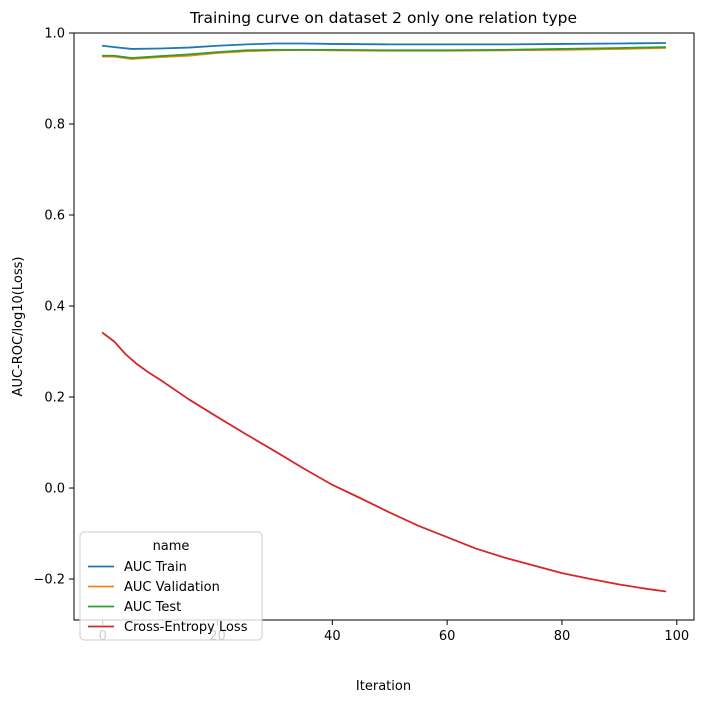 The width and height of the screenshot is (702, 701). I want to click on y-tick-label: 0.0, so click(54, 489).